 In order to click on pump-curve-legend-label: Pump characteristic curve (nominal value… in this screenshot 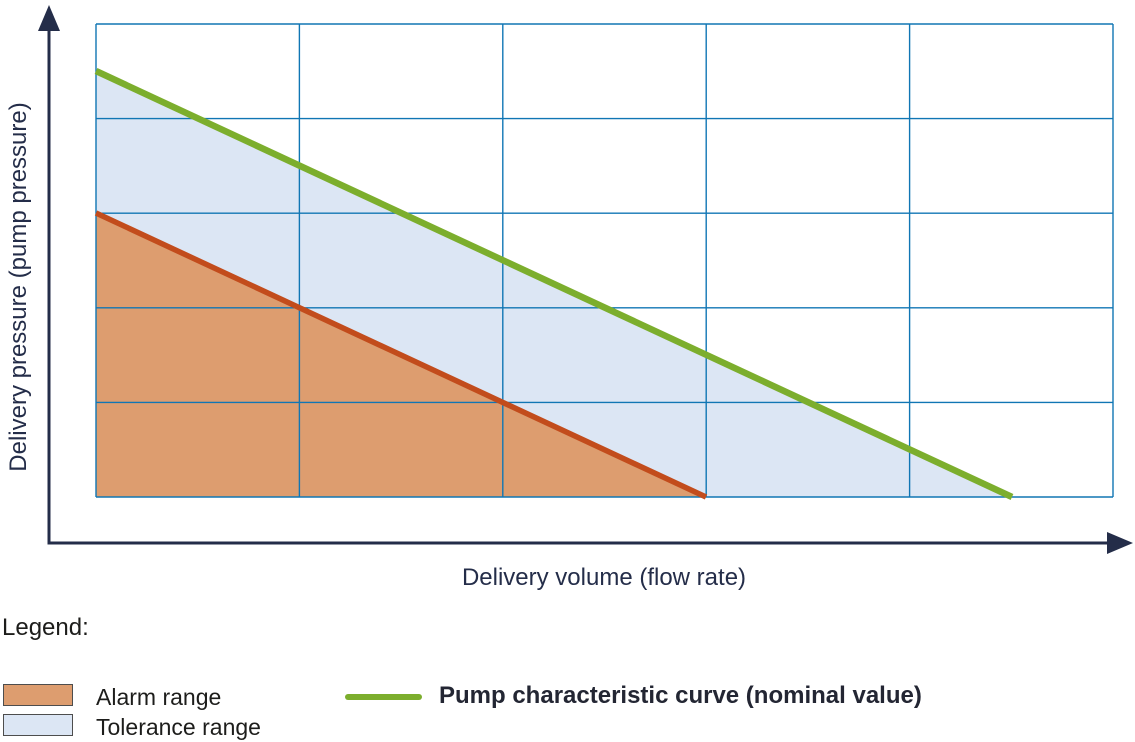, I will do `click(680, 695)`.